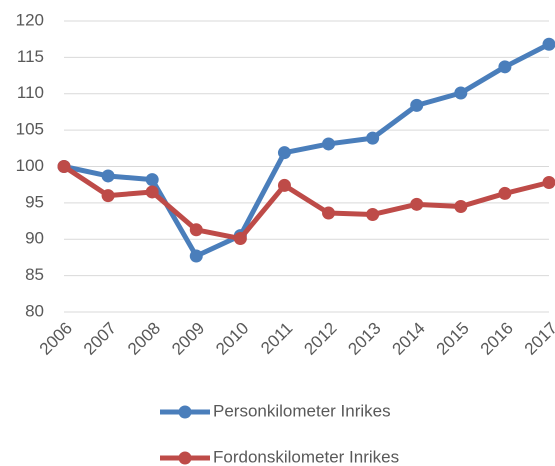 This screenshot has height=466, width=555. What do you see at coordinates (144, 339) in the screenshot?
I see `x-tick-label: 2008` at bounding box center [144, 339].